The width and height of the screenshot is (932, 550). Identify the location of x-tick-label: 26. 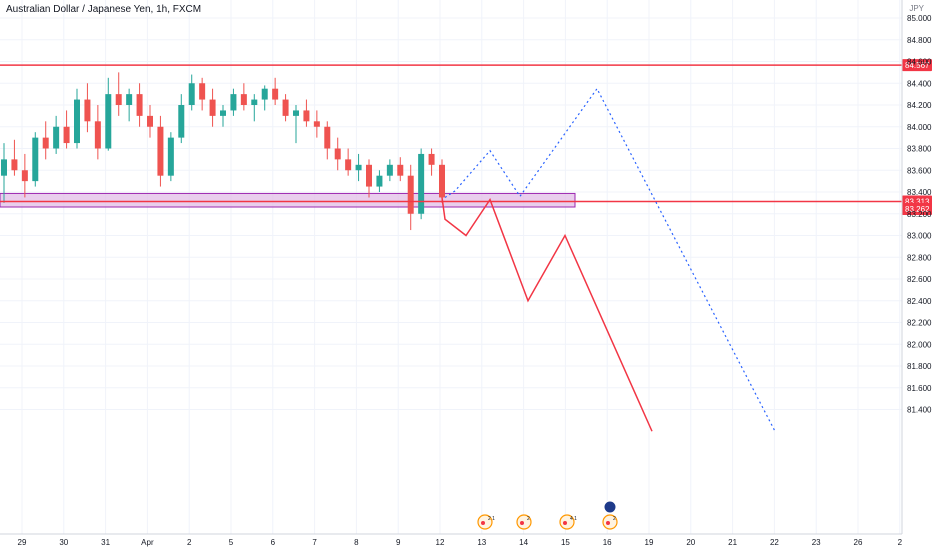
(858, 542).